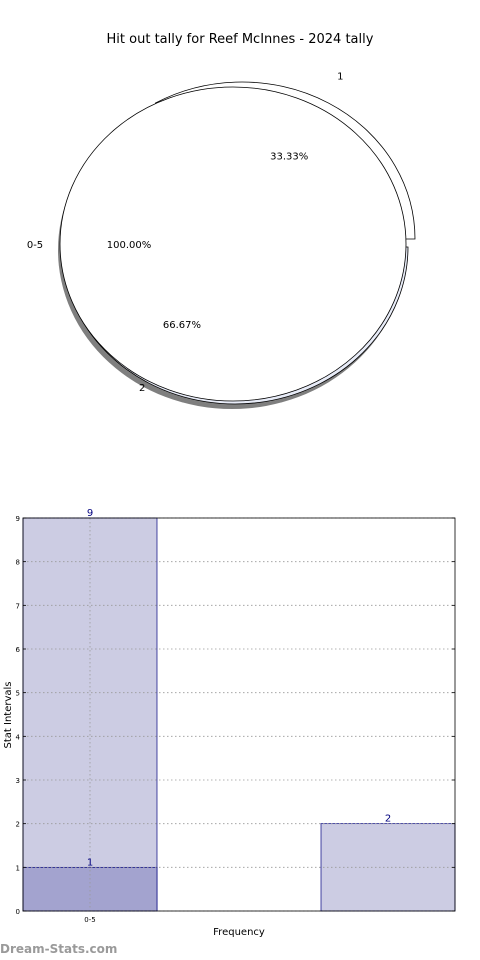  What do you see at coordinates (90, 862) in the screenshot?
I see `bar-value-label-1: 1` at bounding box center [90, 862].